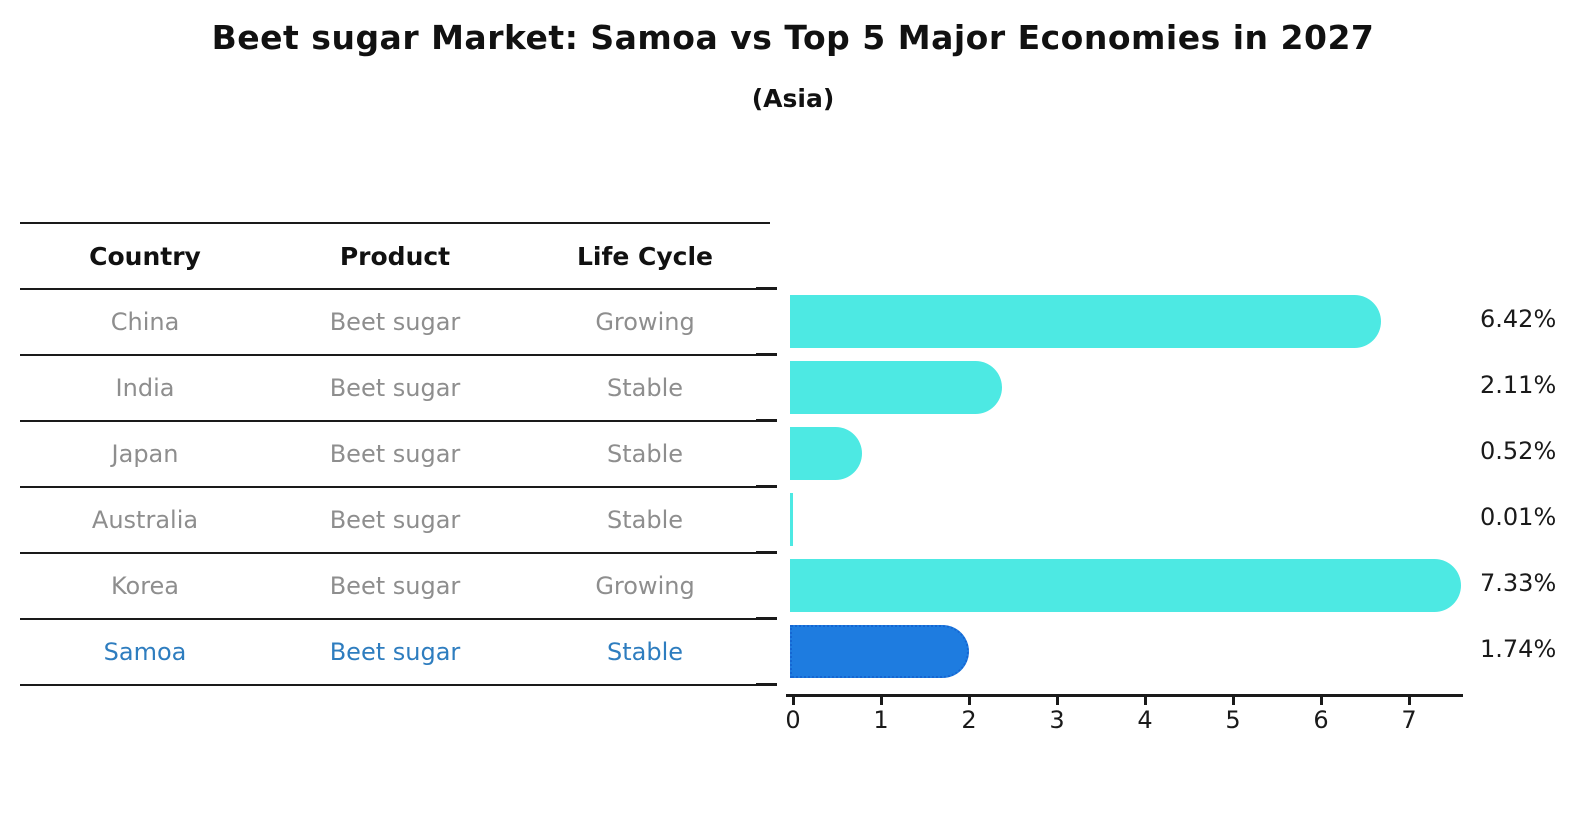 The width and height of the screenshot is (1586, 823). Describe the element at coordinates (145, 652) in the screenshot. I see `country-cell: Samoa` at that location.